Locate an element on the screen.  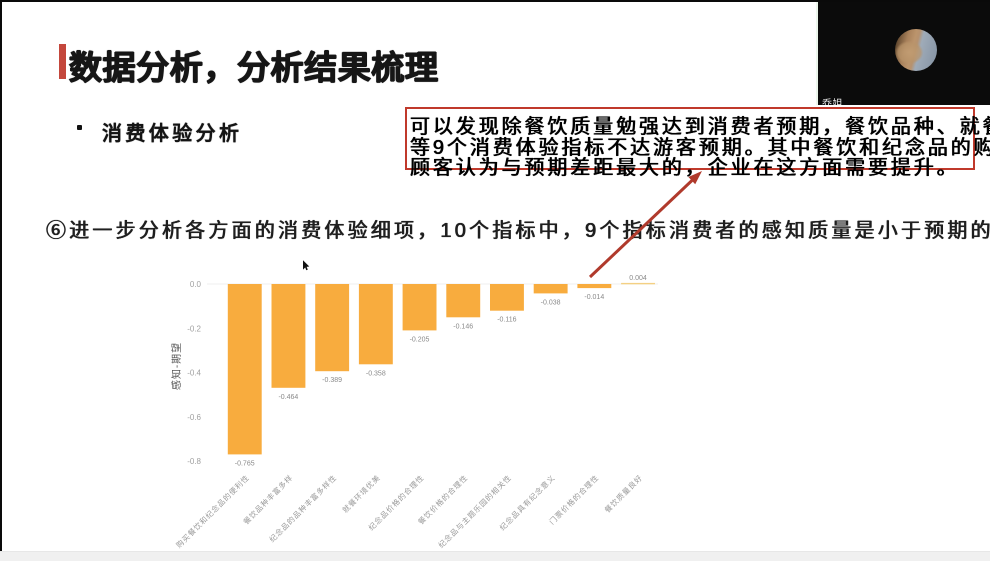
svg-text: -0.389 is located at coordinates (332, 380).